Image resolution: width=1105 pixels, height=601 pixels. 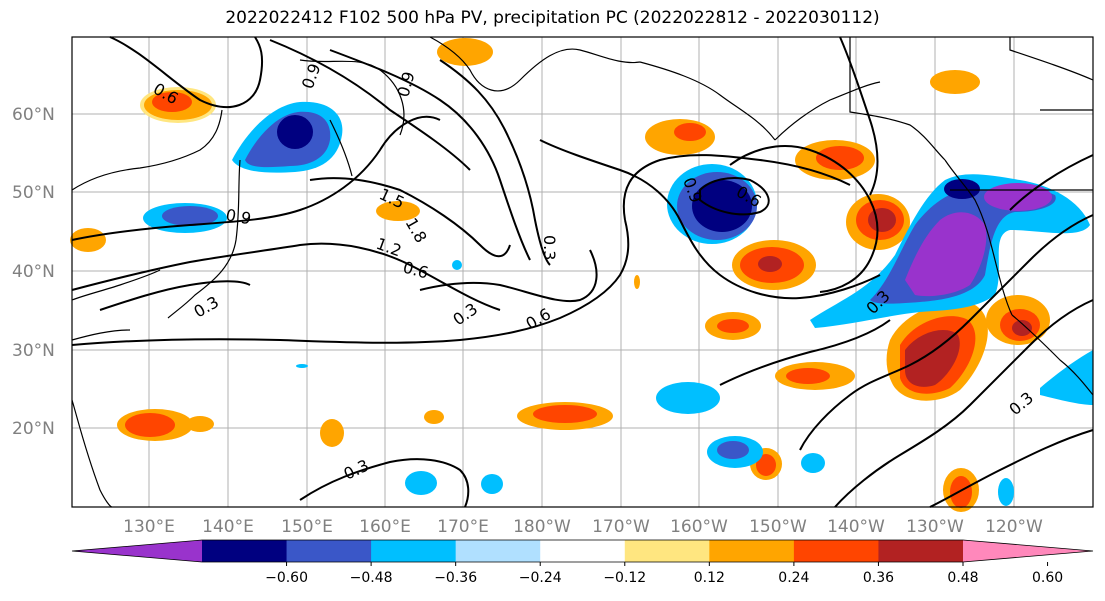 What do you see at coordinates (540, 578) in the screenshot?
I see `colorbar-tick-label: −0.24` at bounding box center [540, 578].